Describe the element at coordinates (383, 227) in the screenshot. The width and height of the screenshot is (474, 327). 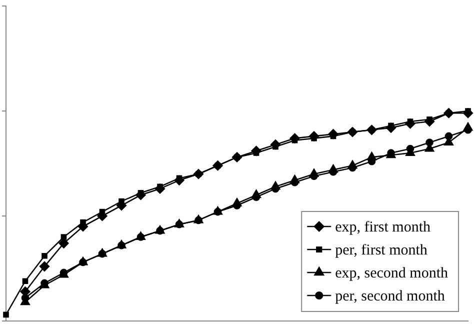
I see `legend-label: exp, first month` at that location.